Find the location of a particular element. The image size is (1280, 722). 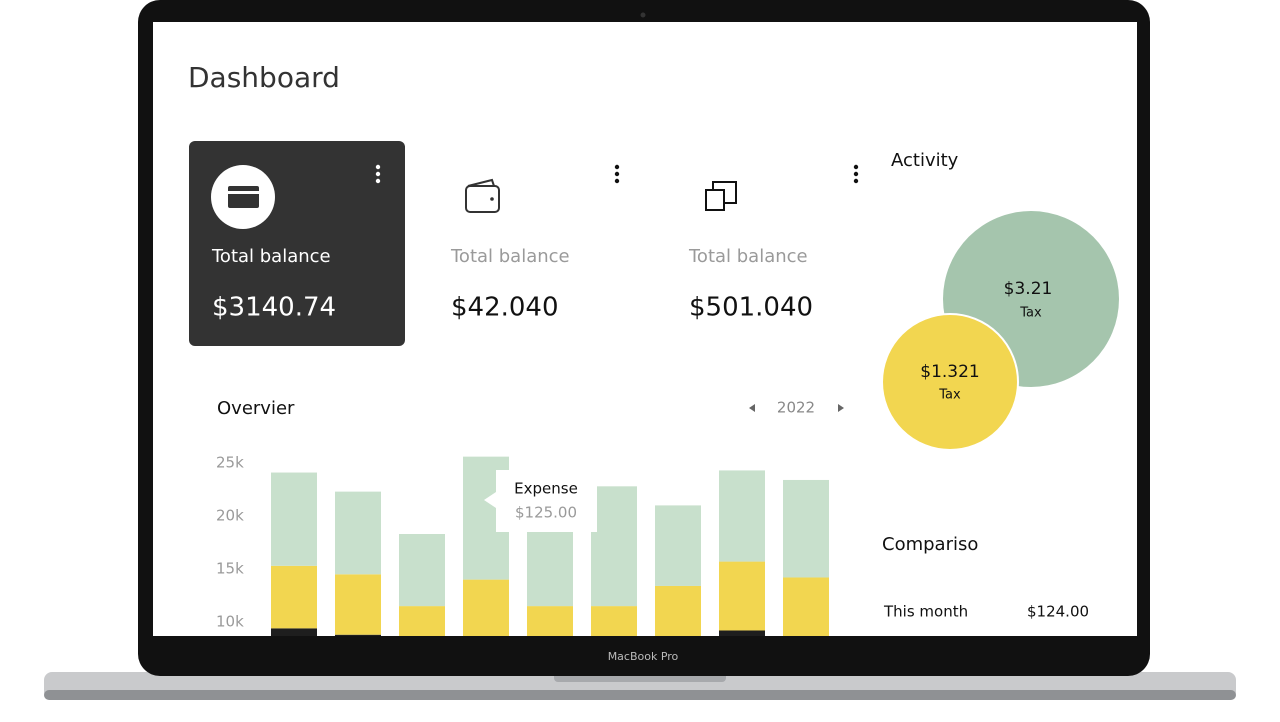

bubble-value: $3.21 is located at coordinates (1028, 289).